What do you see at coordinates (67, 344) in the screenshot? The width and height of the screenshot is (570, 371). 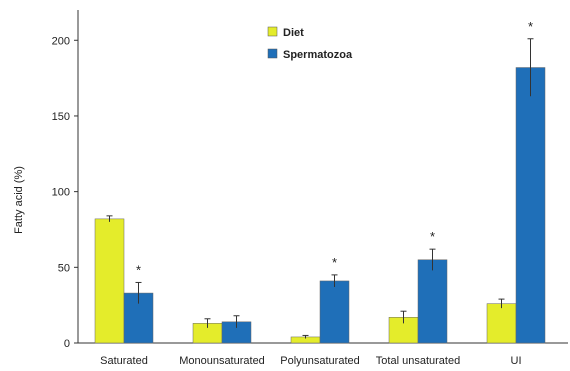 I see `y-tick-label: 0` at bounding box center [67, 344].